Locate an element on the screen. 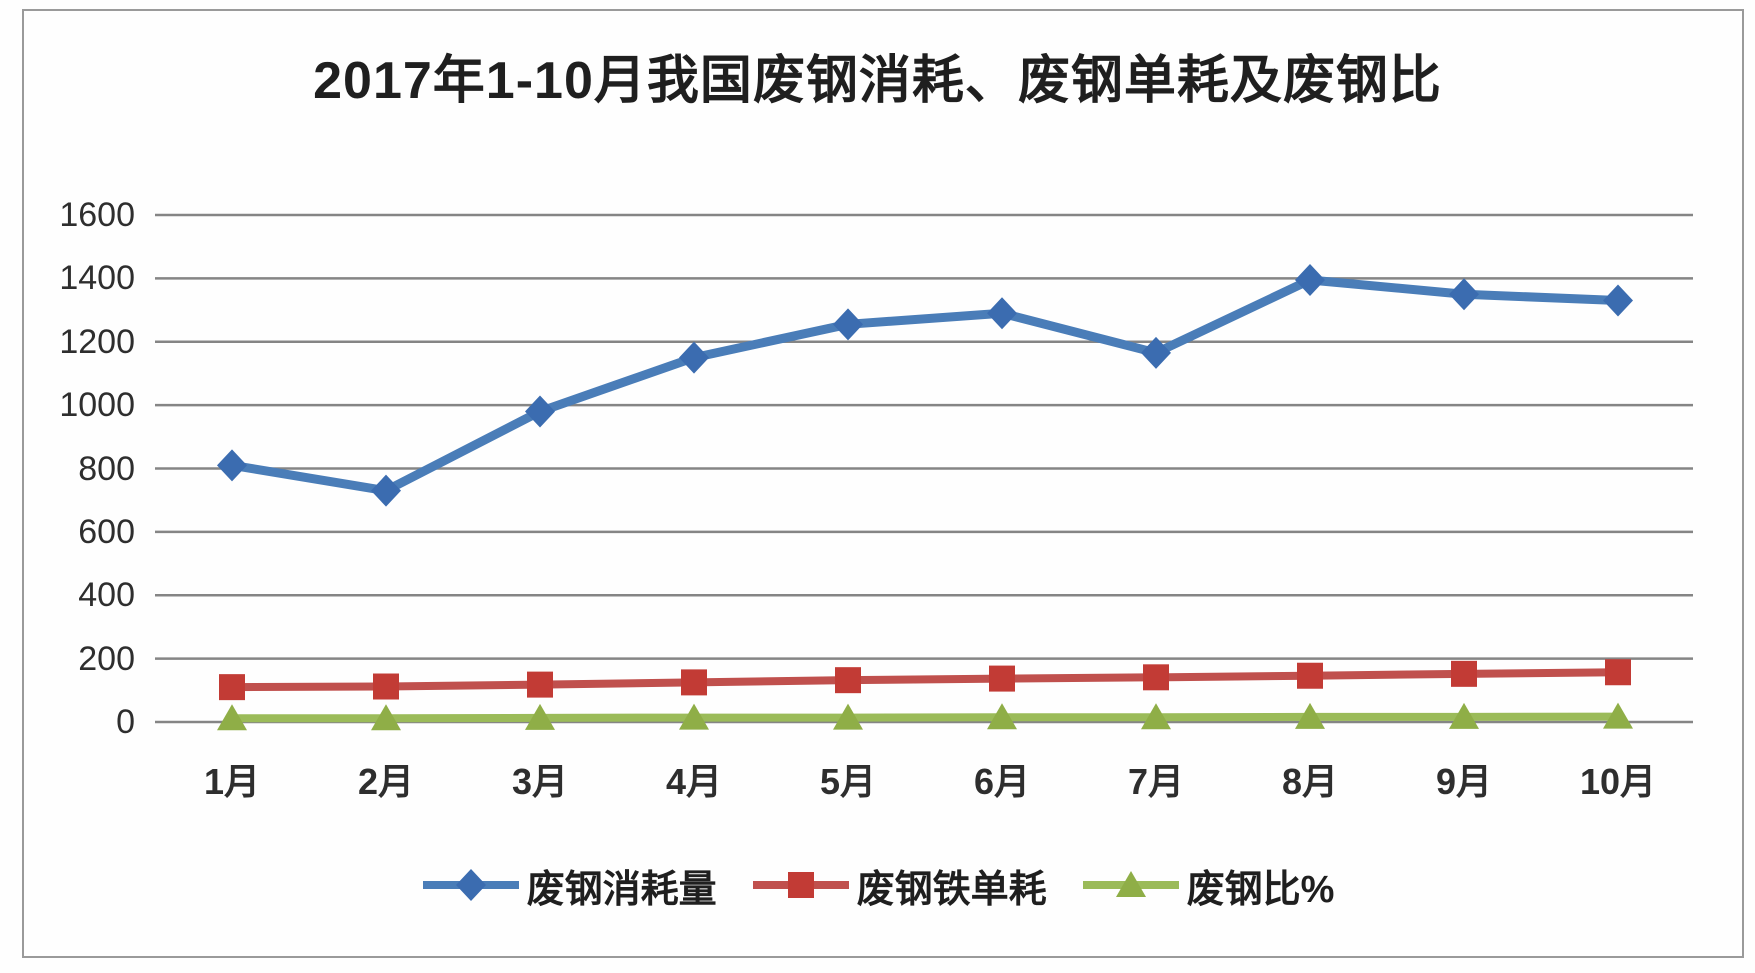  y-axis-tick-label: 1200 is located at coordinates (97, 341).